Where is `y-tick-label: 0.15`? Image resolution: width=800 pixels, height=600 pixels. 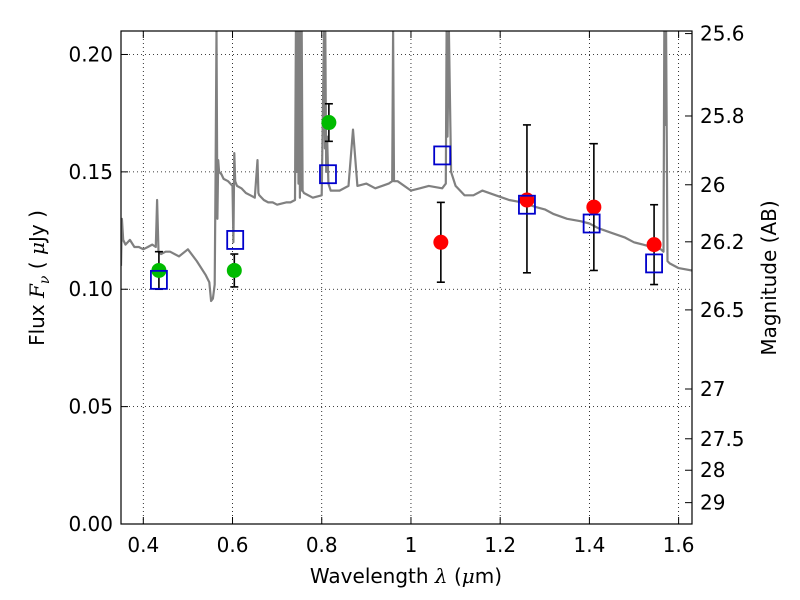
y-tick-label: 0.15 is located at coordinates (90, 172).